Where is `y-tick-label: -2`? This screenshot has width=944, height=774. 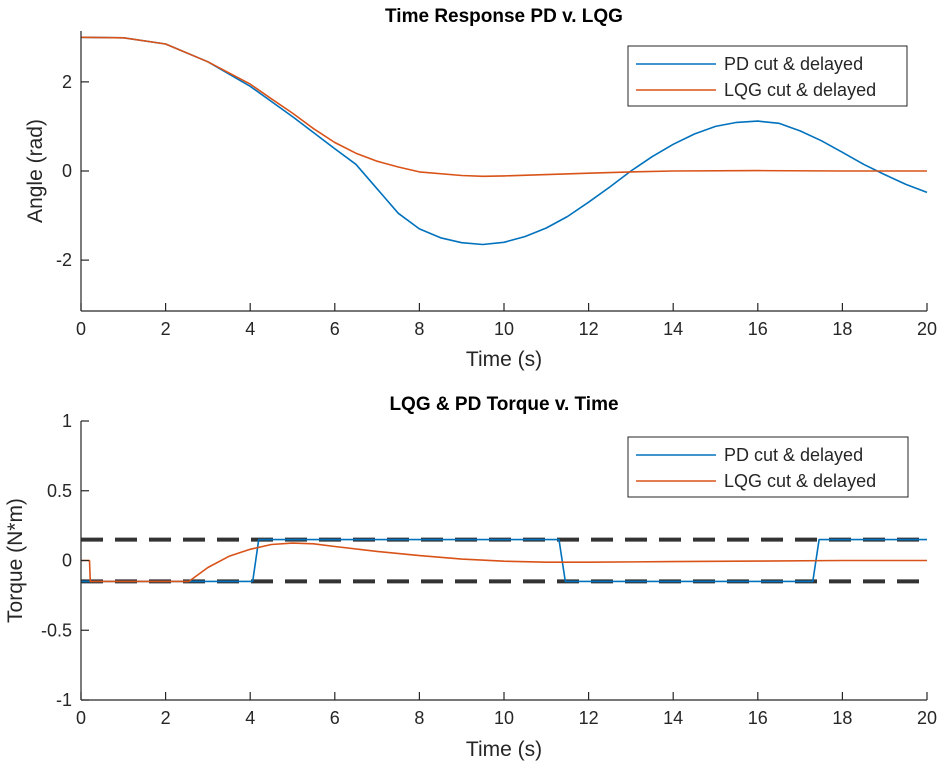
y-tick-label: -2 is located at coordinates (64, 260).